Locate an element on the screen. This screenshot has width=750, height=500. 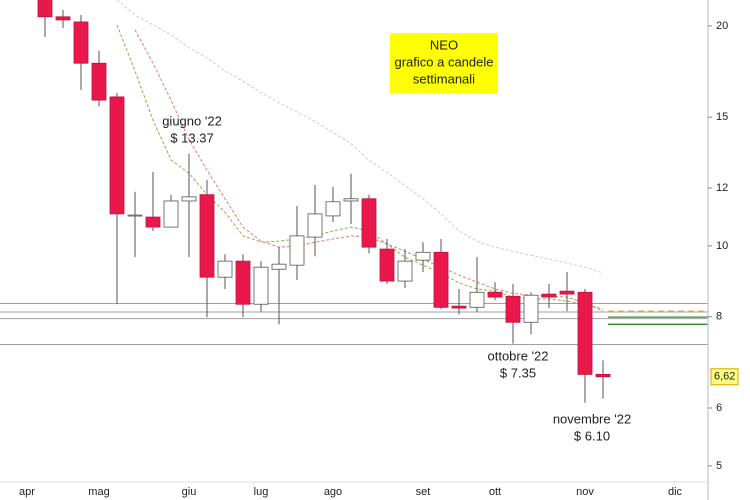
x-tick-label: mag is located at coordinates (98, 492).